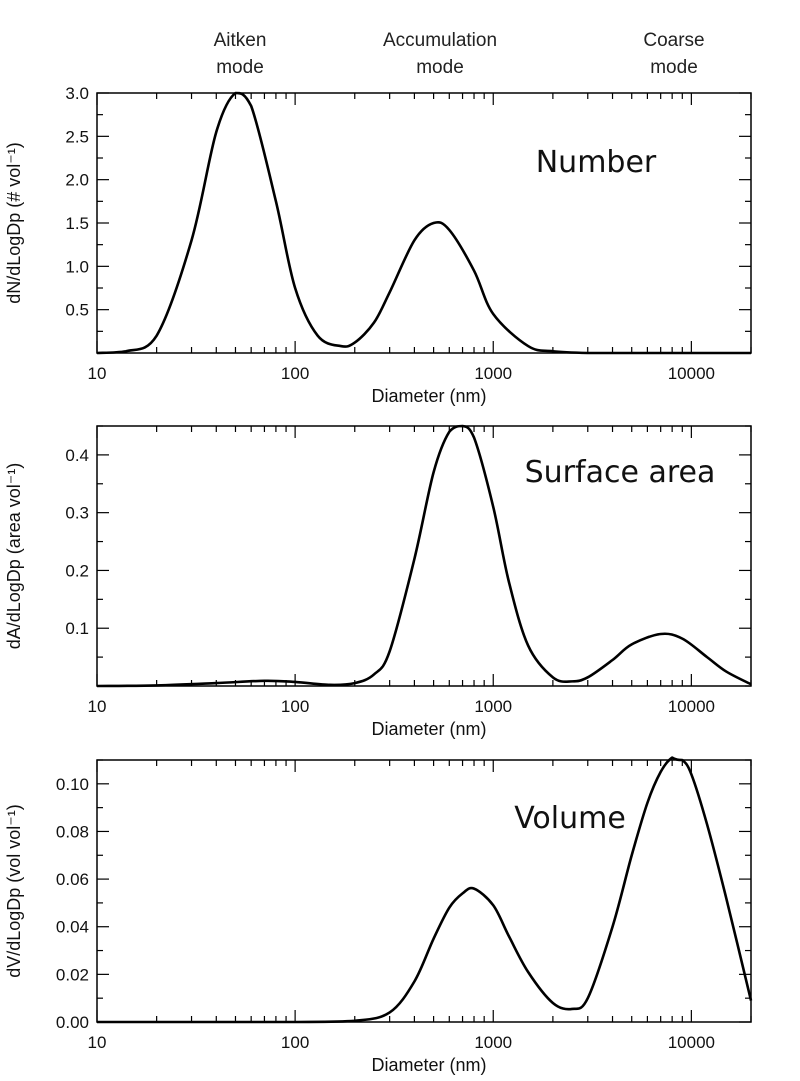 The height and width of the screenshot is (1081, 800). I want to click on surface-area-y-tick-label: 0.1, so click(77, 628).